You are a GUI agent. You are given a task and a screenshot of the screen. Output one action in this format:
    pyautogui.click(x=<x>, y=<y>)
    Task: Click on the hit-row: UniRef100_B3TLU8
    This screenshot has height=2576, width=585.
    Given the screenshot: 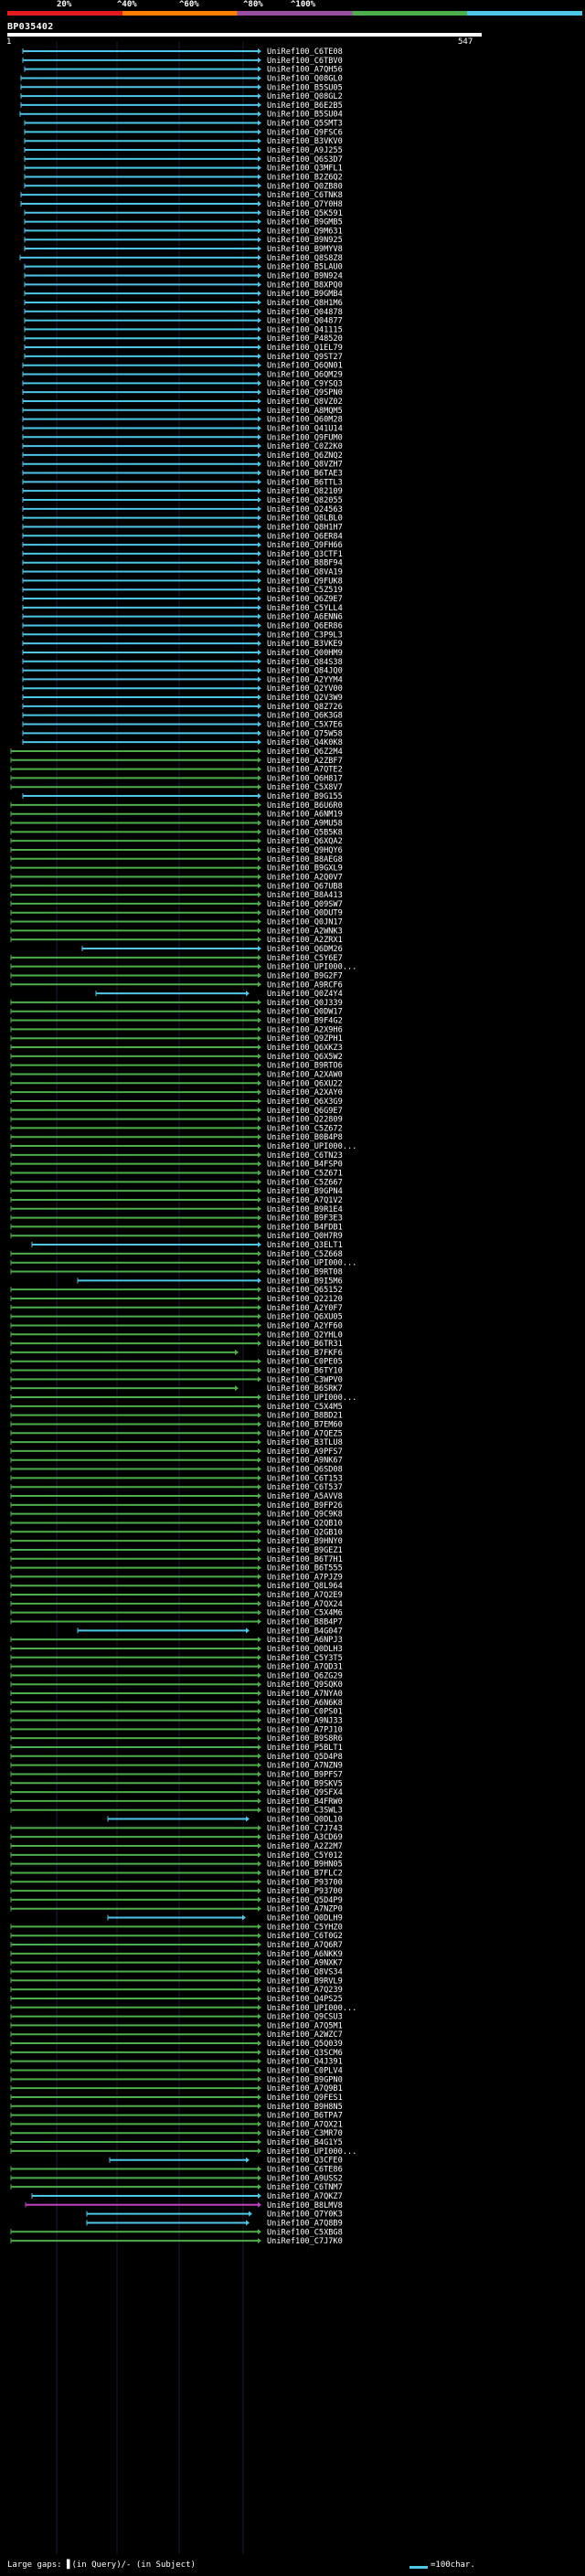 What is the action you would take?
    pyautogui.click(x=177, y=1442)
    